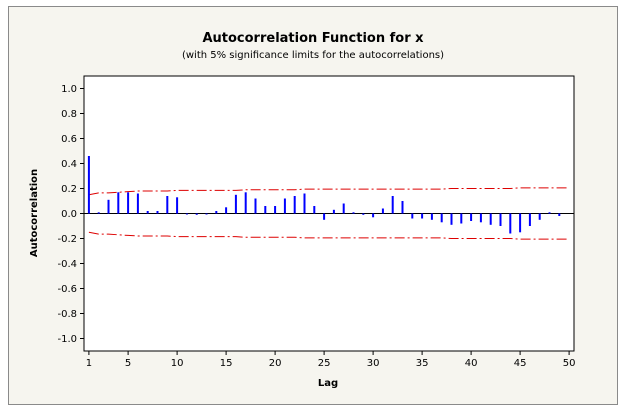 The width and height of the screenshot is (627, 412). Describe the element at coordinates (329, 235) in the screenshot. I see `lower-significance-limit` at that location.